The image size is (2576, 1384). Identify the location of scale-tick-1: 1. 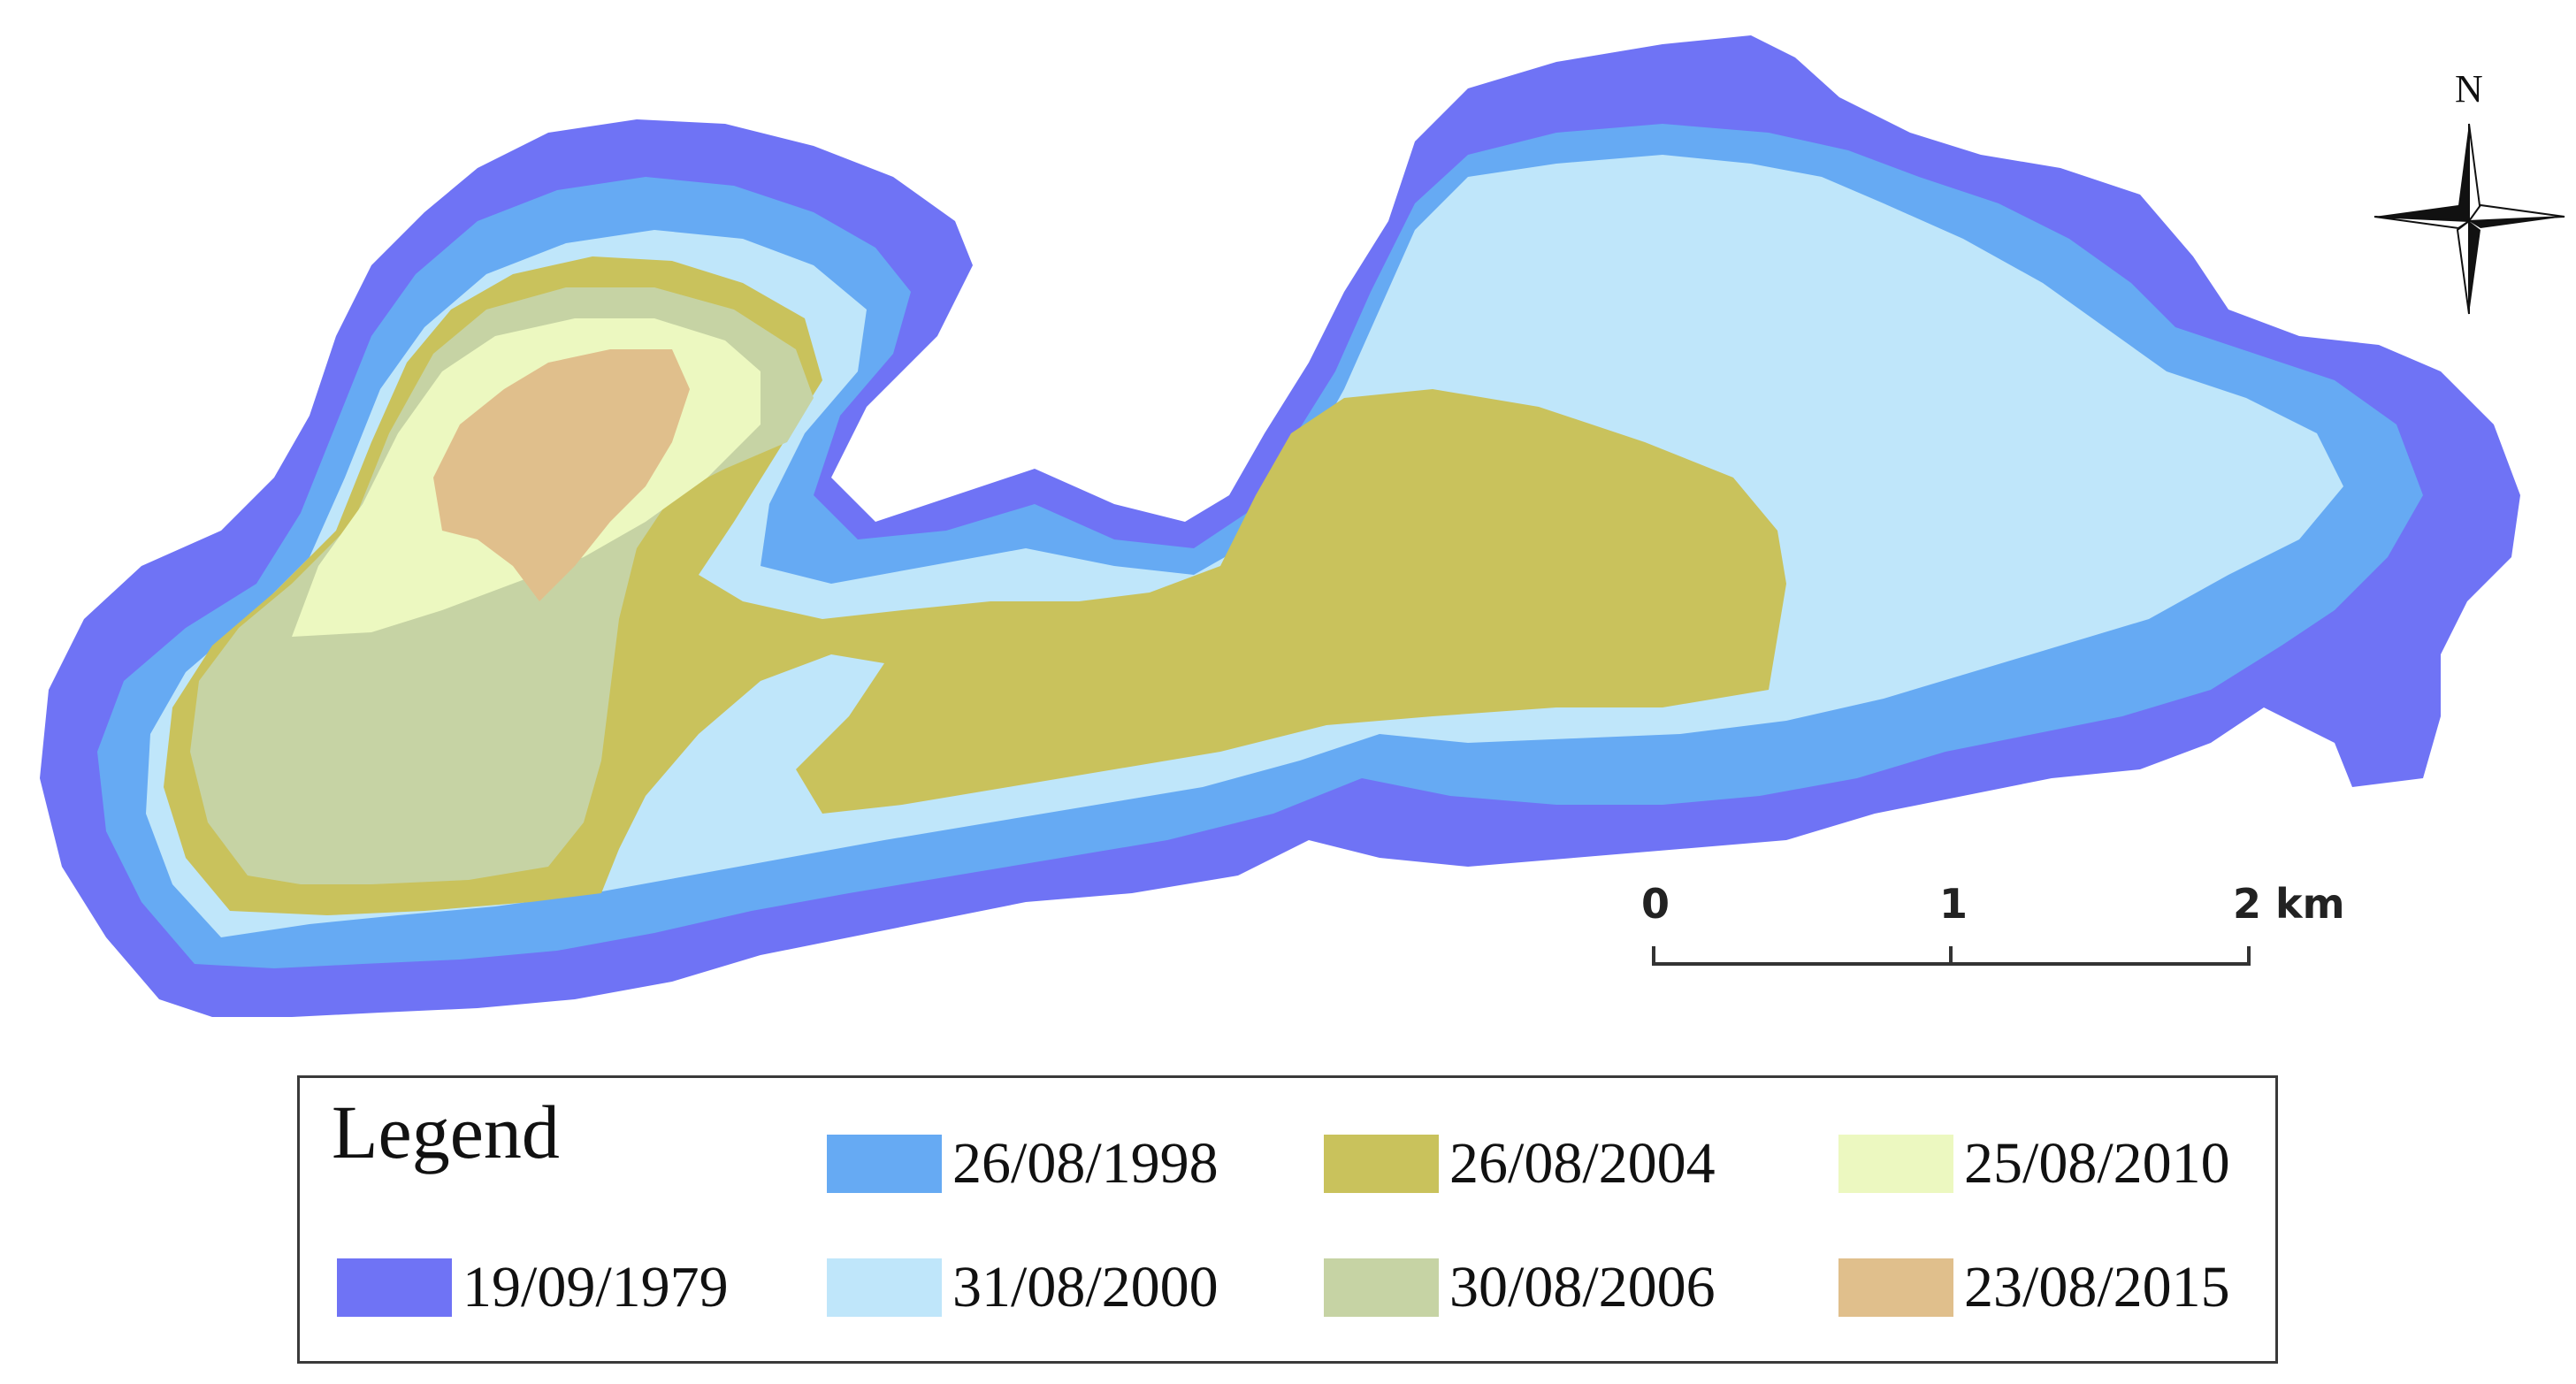
(1953, 904).